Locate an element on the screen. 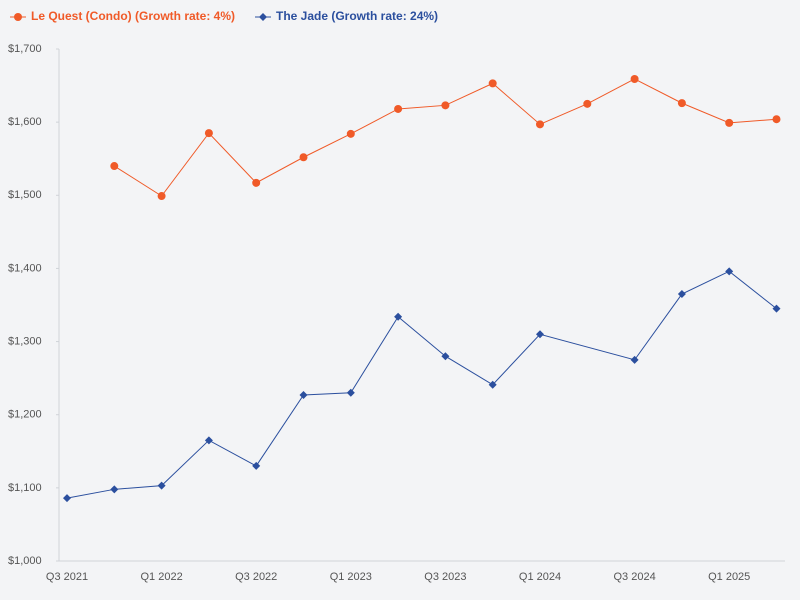  x-tick-label: Q1 2025 is located at coordinates (729, 577).